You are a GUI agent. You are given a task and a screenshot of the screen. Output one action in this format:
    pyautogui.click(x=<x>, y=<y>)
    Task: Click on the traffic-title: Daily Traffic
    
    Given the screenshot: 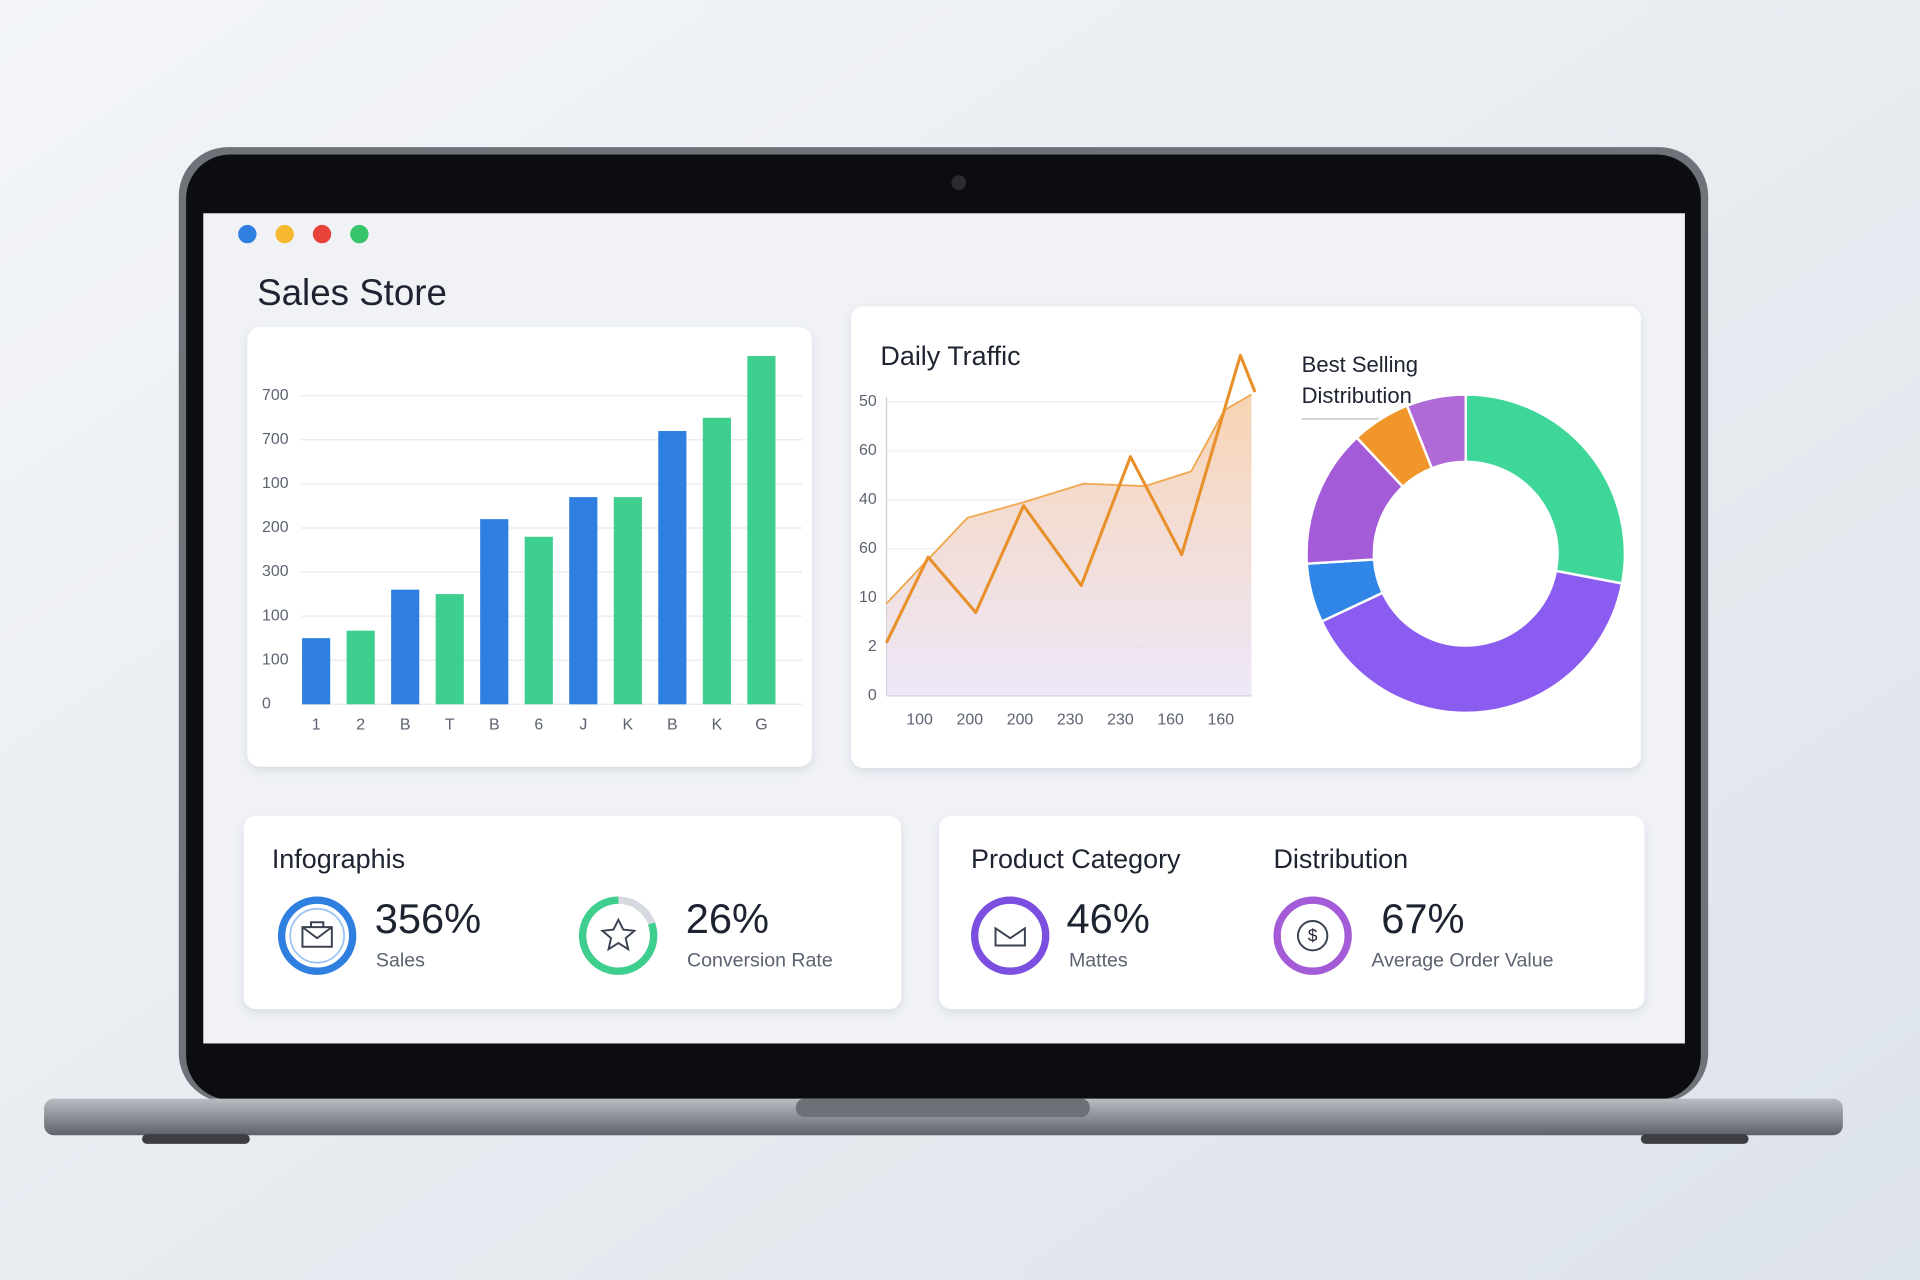 What is the action you would take?
    pyautogui.click(x=950, y=356)
    